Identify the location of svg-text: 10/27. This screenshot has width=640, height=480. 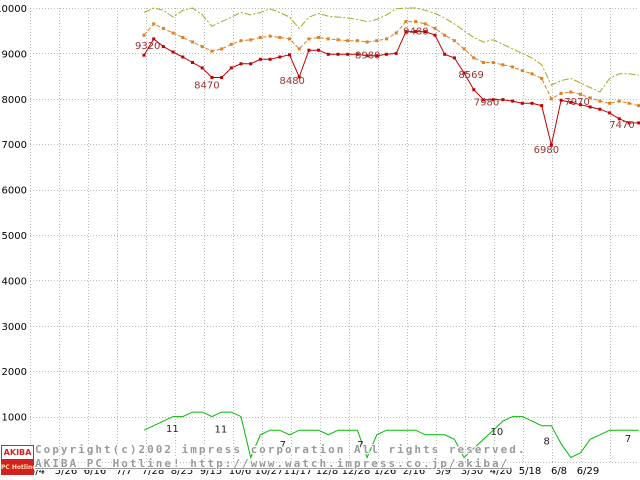
(269, 471).